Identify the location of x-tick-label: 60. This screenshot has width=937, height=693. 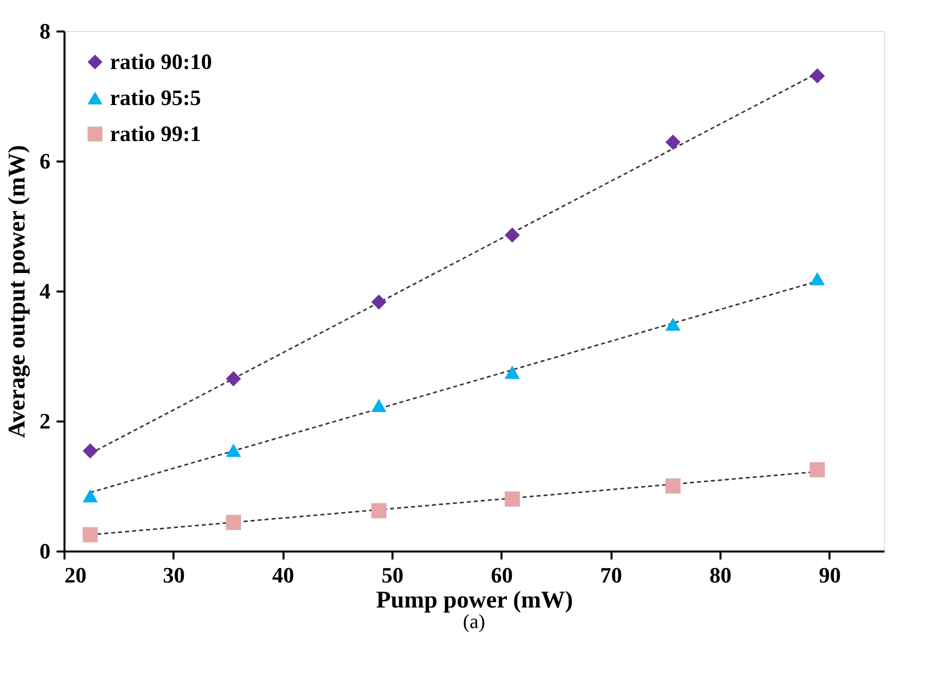
(501, 575).